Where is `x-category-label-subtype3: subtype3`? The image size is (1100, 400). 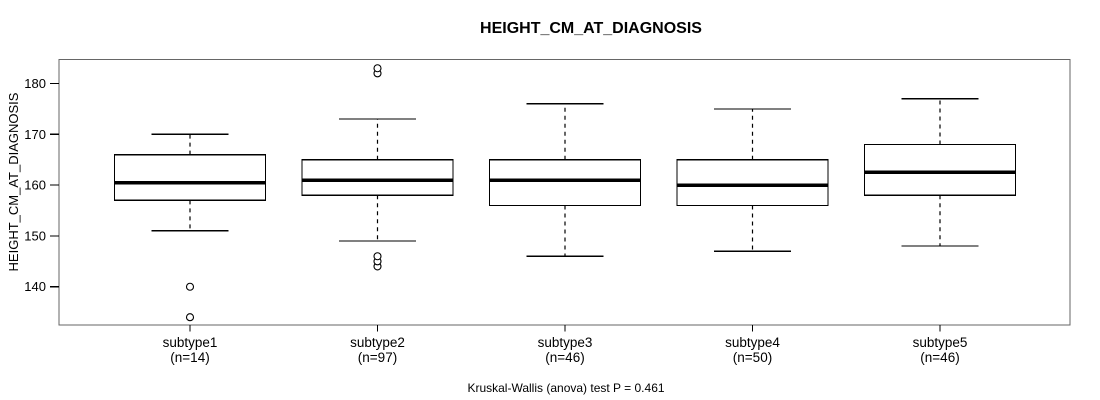
x-category-label-subtype3: subtype3 is located at coordinates (565, 342).